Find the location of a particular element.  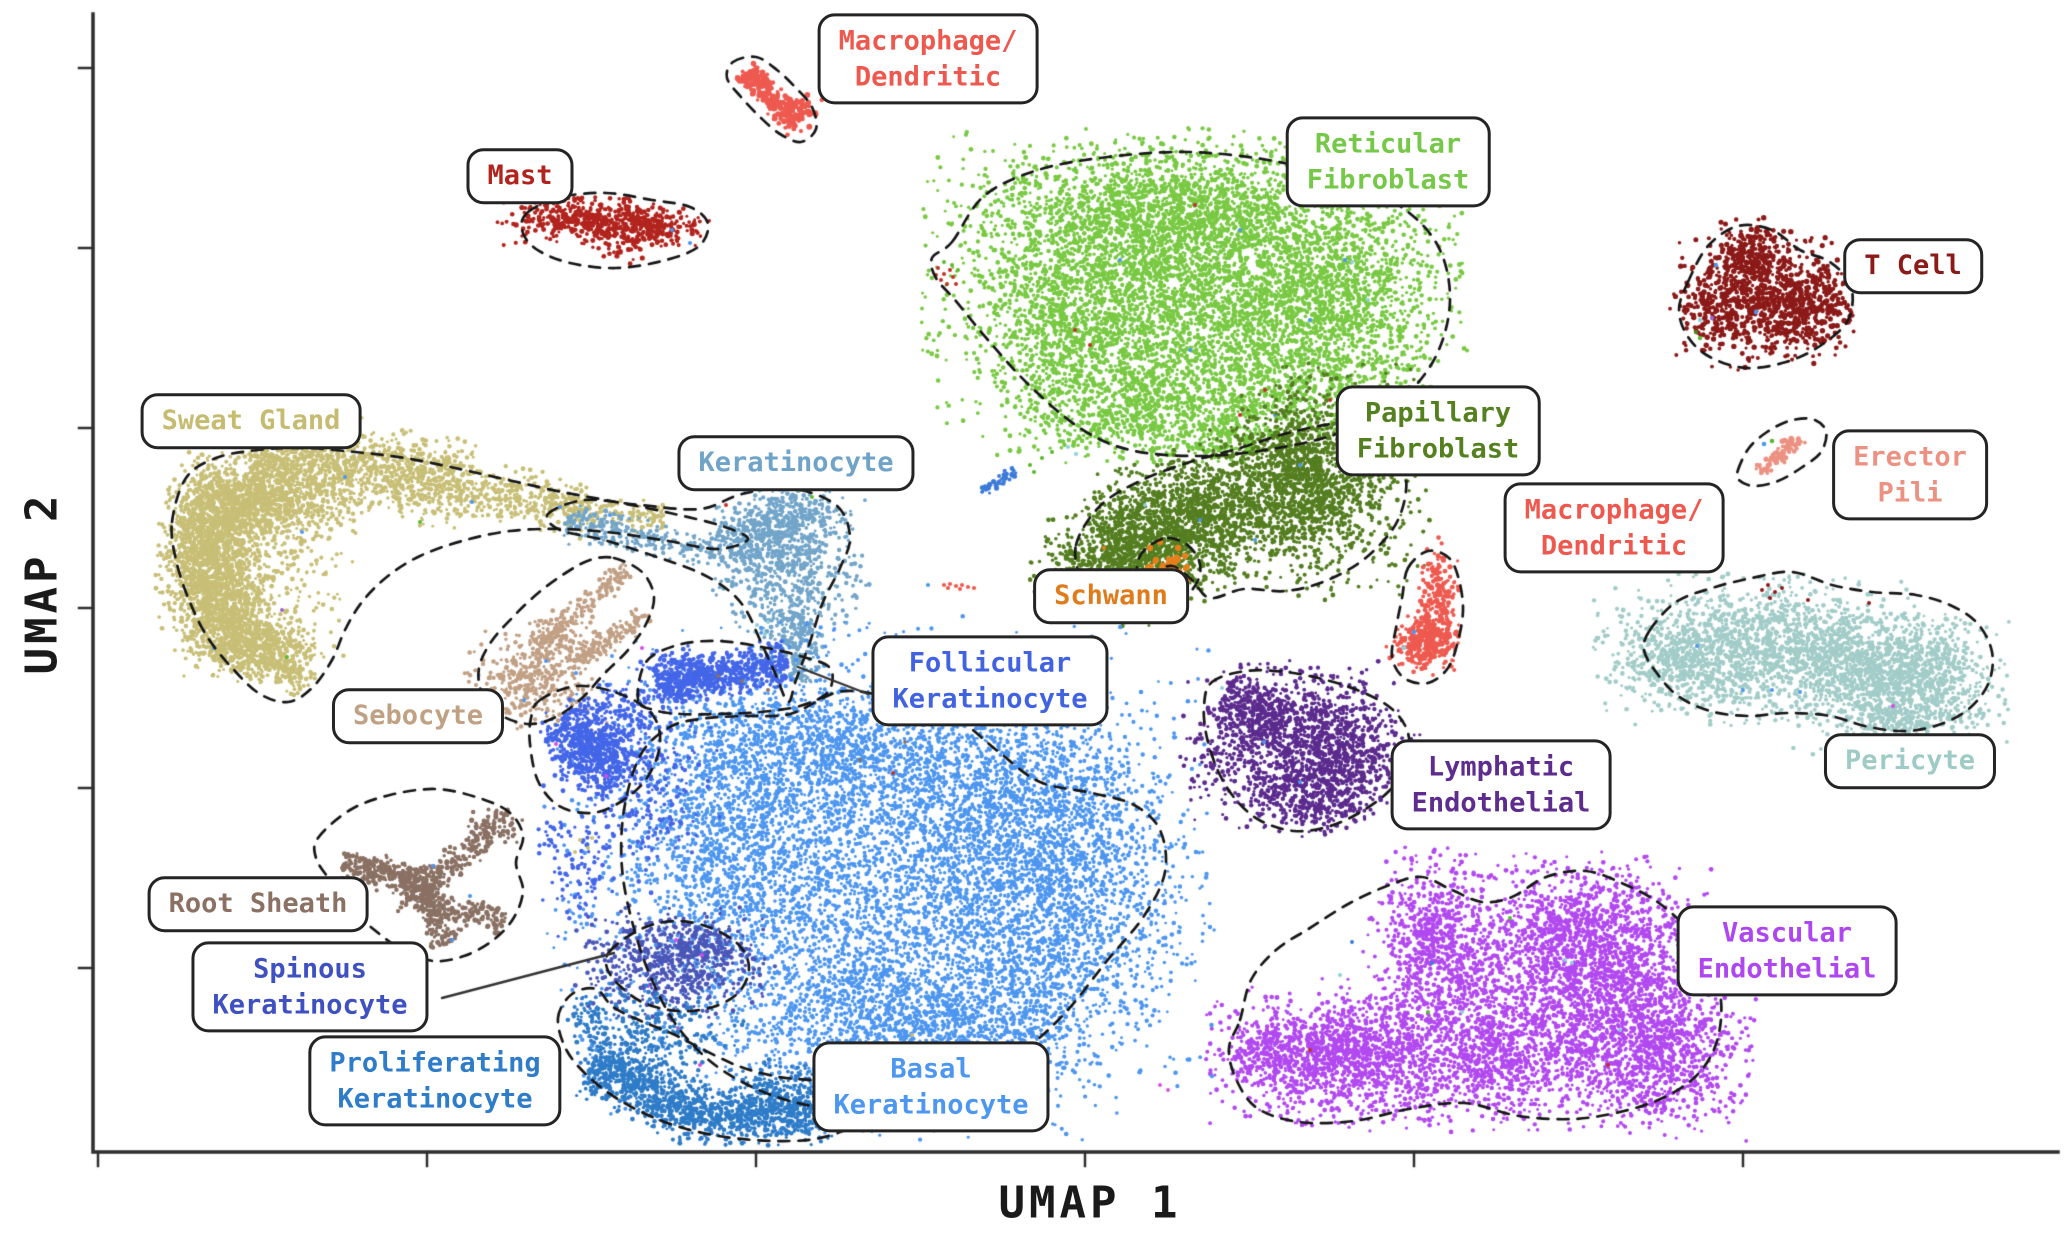

cluster-label-text: Vascular is located at coordinates (1787, 933).